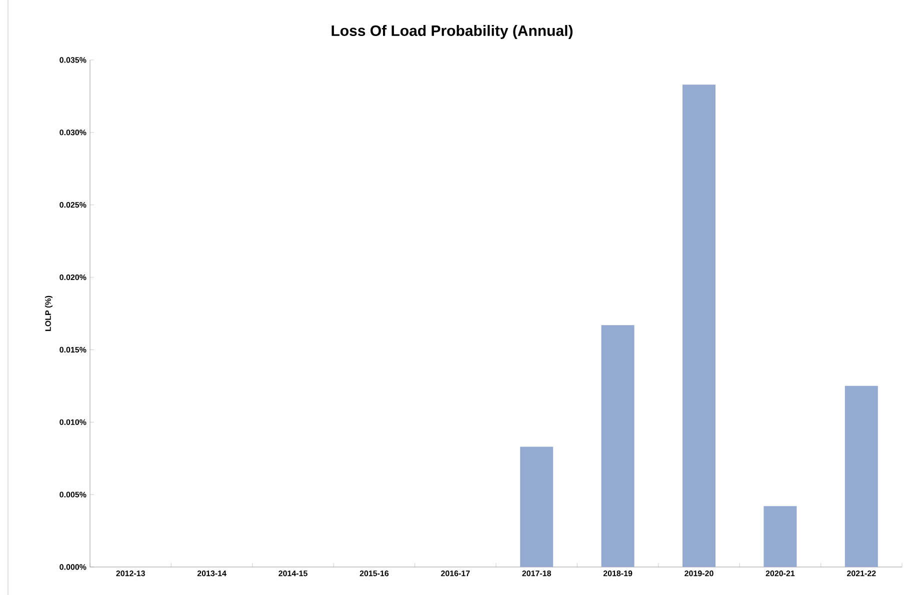 The width and height of the screenshot is (905, 595). What do you see at coordinates (452, 32) in the screenshot?
I see `chart-title: Loss Of Load Probability (Annual)` at bounding box center [452, 32].